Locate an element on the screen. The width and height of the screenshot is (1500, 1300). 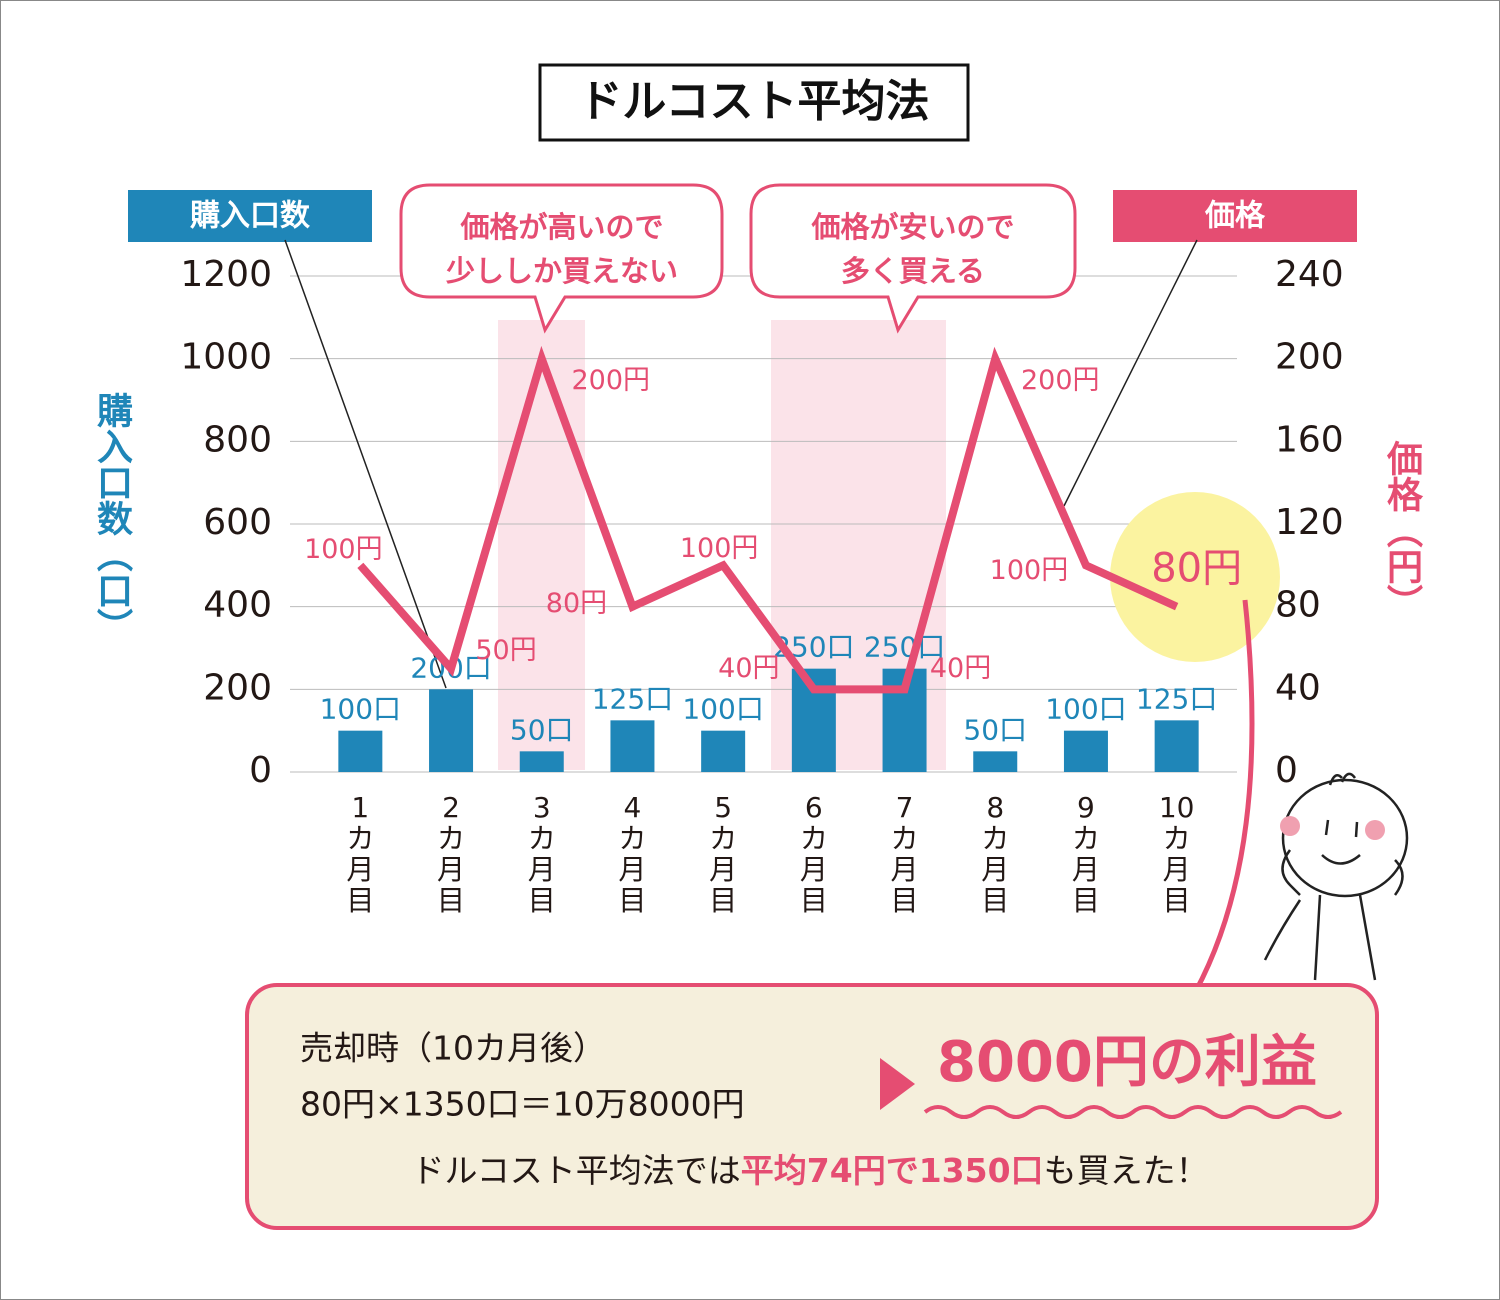
y-tick-label: 1200 is located at coordinates (226, 274).